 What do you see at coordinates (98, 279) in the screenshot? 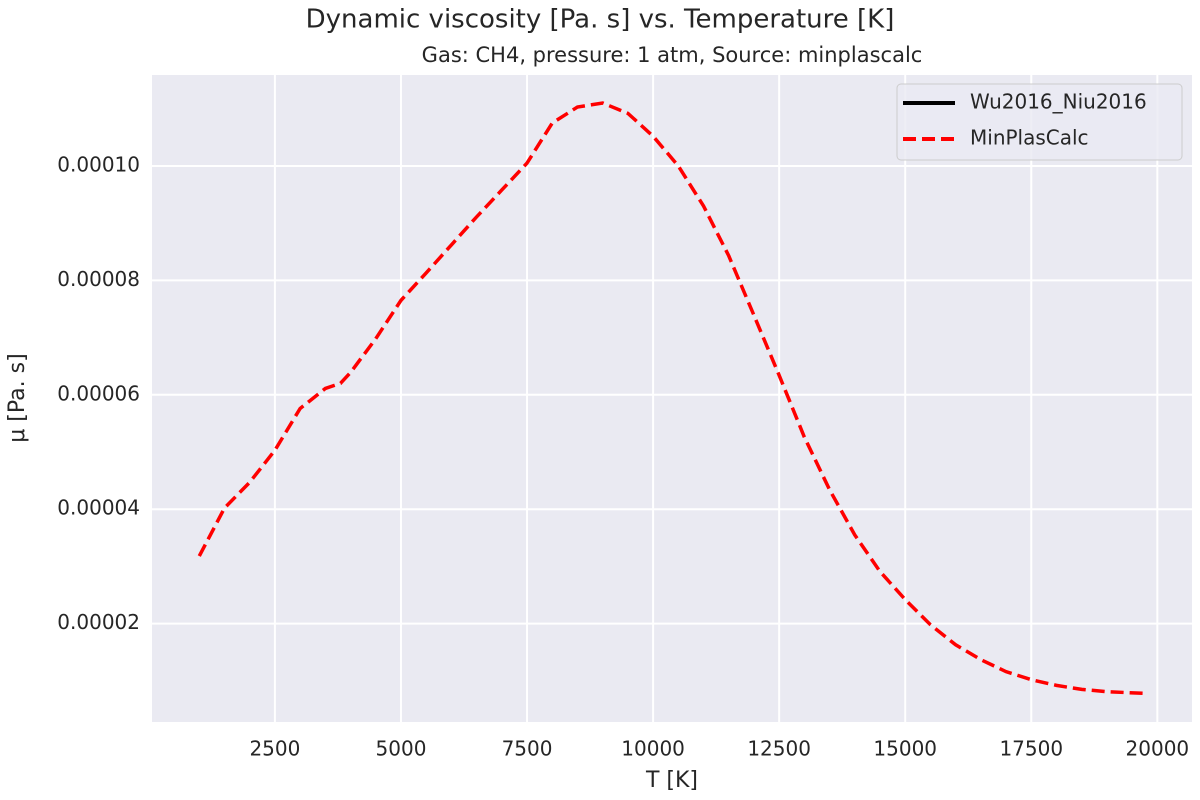
I see `y-tick-label: 0.00008` at bounding box center [98, 279].